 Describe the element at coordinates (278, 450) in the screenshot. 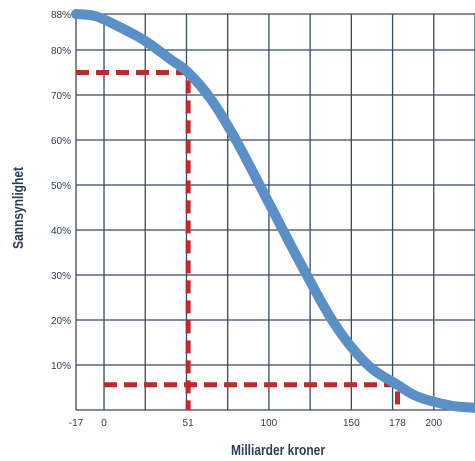

I see `x-axis-title: Milliarder kroner` at that location.